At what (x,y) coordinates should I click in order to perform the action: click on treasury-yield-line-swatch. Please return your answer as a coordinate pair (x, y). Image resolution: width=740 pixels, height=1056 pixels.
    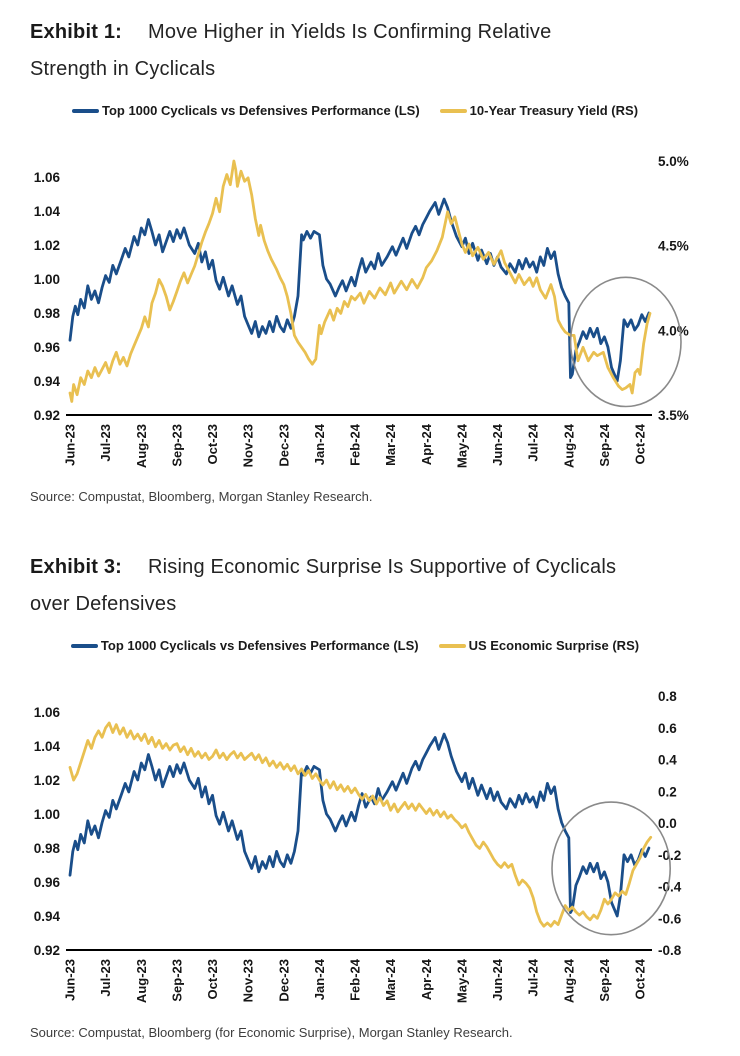
    Looking at the image, I should click on (453, 110).